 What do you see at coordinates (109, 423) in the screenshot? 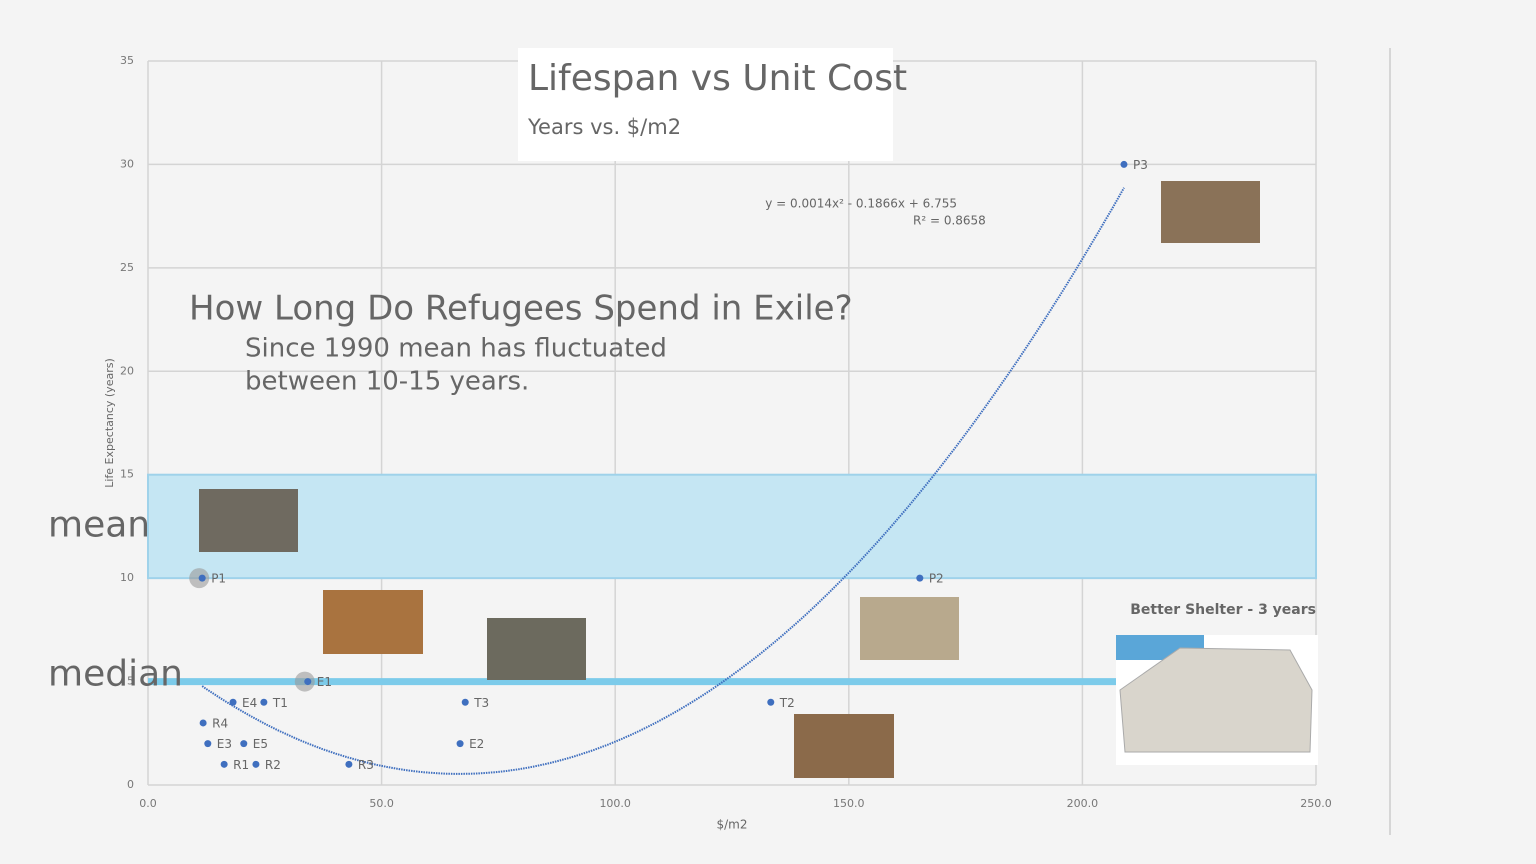
I see `y-axis-label: Life Expectancy (years)` at bounding box center [109, 423].